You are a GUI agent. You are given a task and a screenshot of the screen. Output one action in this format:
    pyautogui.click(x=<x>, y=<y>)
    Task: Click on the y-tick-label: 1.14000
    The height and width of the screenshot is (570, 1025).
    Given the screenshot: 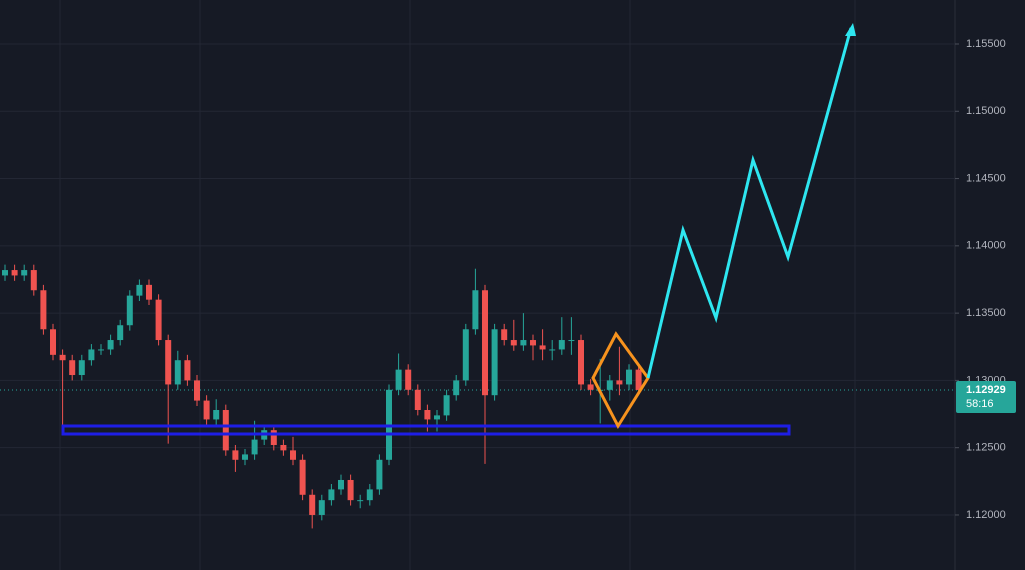 What is the action you would take?
    pyautogui.click(x=986, y=246)
    